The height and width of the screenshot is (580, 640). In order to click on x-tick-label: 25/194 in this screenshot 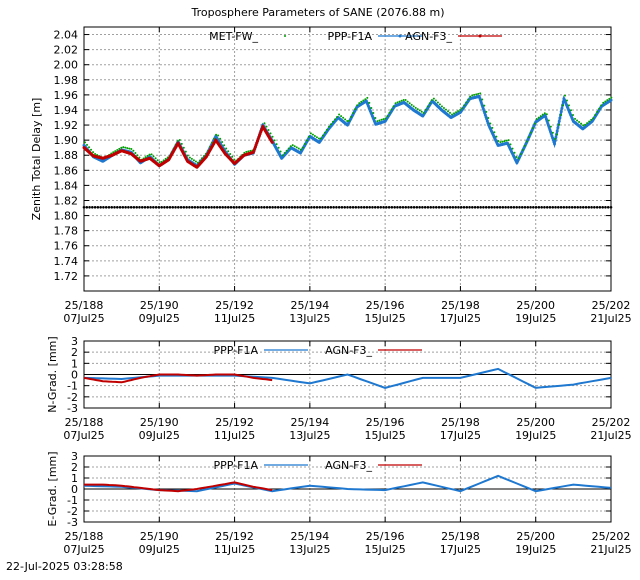, I will do `click(310, 422)`.